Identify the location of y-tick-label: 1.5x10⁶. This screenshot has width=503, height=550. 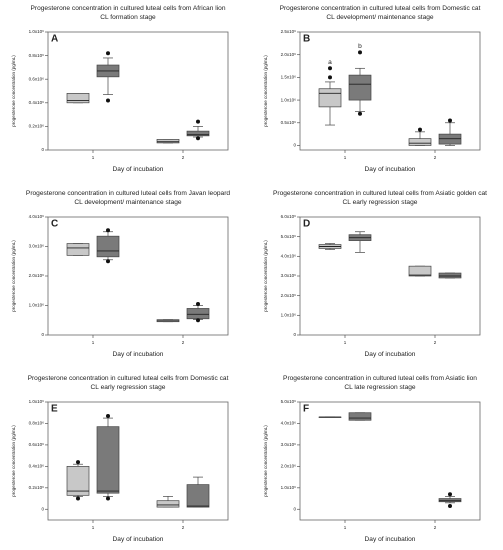
(289, 77).